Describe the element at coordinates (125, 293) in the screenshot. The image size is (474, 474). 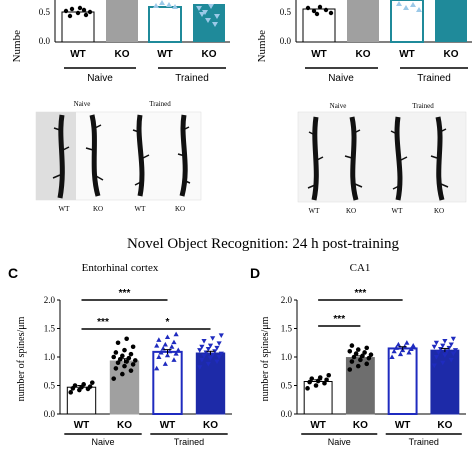
I see `panel-c-sig-label: ***` at that location.